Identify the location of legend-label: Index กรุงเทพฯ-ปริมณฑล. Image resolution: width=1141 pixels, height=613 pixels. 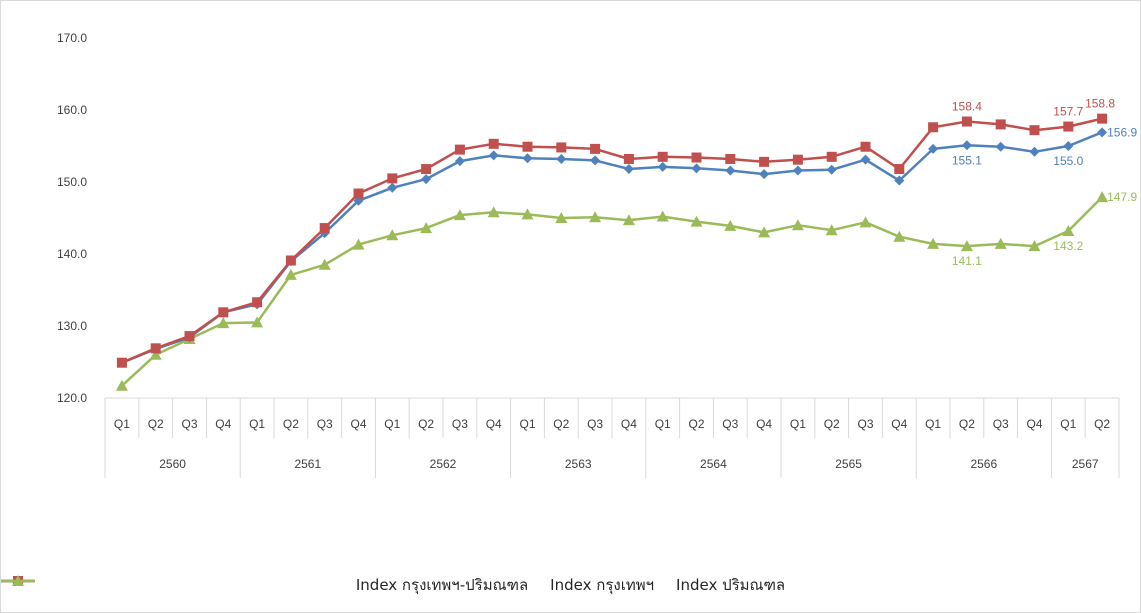
(442, 585).